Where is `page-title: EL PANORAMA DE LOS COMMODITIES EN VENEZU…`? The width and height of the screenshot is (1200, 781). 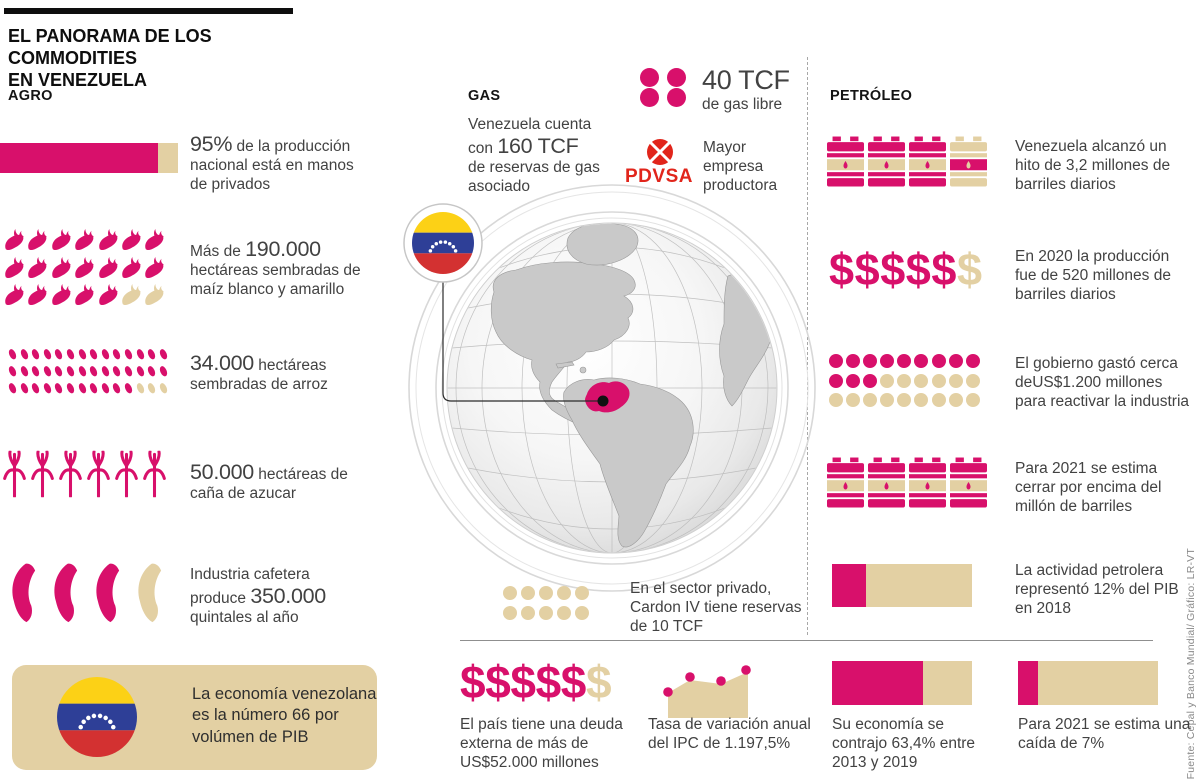
page-title: EL PANORAMA DE LOS COMMODITIES EN VENEZU… is located at coordinates (173, 59).